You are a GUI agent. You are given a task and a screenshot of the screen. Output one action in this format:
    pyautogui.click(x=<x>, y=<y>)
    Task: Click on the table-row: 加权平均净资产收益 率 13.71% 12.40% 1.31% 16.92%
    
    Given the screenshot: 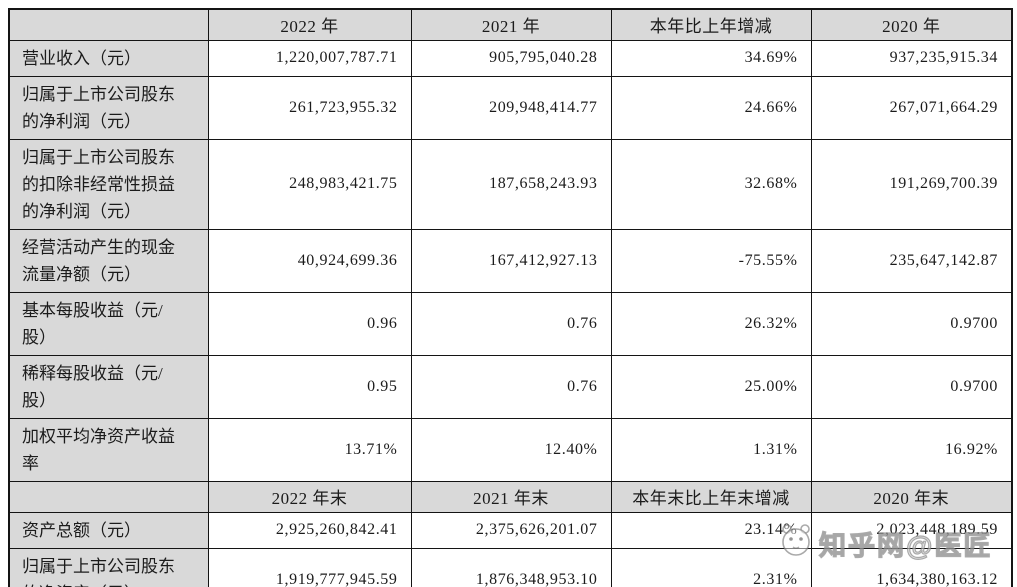 What is the action you would take?
    pyautogui.click(x=510, y=449)
    